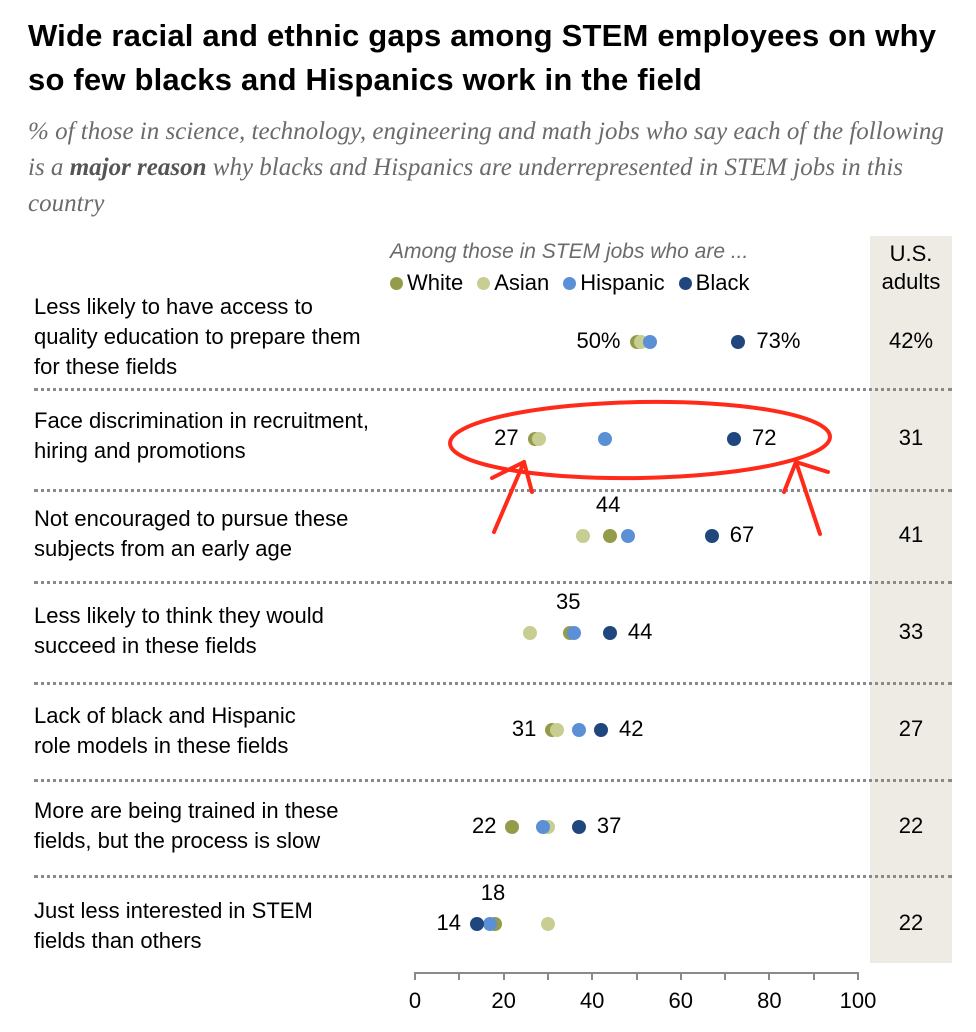 The height and width of the screenshot is (1032, 976). What do you see at coordinates (524, 728) in the screenshot?
I see `data-label-left: 31` at bounding box center [524, 728].